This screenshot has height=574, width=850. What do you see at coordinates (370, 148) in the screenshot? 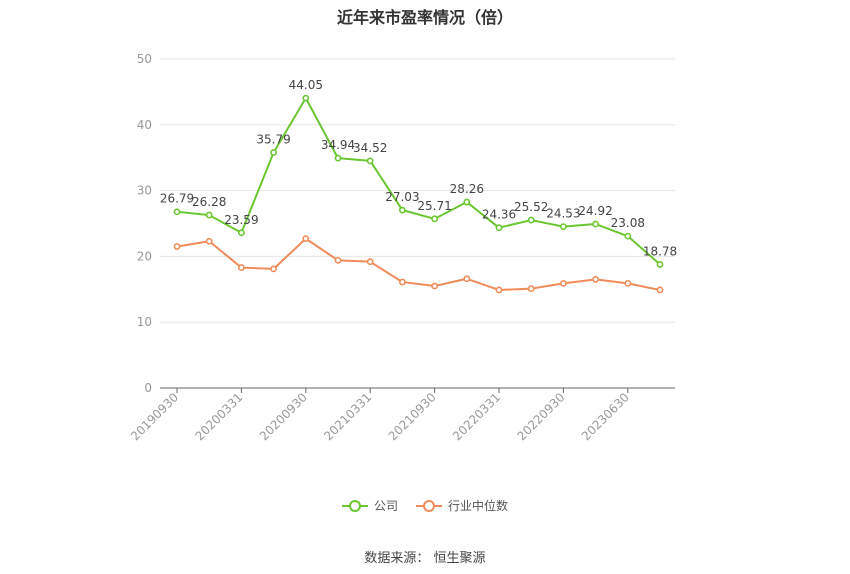
I see `data-label-6: 34.52` at bounding box center [370, 148].